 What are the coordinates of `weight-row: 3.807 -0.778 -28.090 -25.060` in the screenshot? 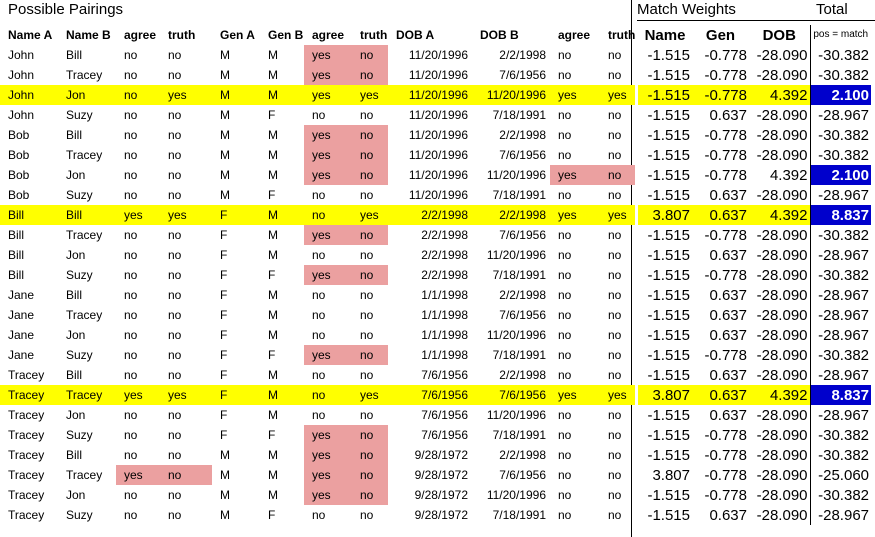 It's located at (754, 475).